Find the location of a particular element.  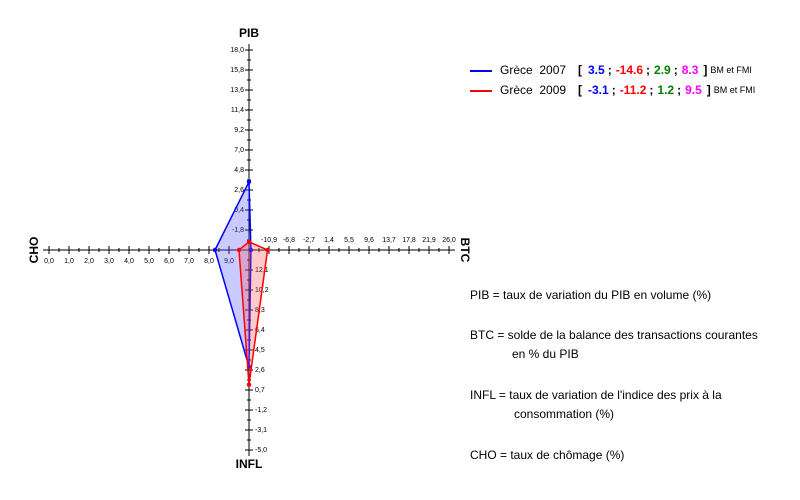

tick-label: 9,6 is located at coordinates (369, 240).